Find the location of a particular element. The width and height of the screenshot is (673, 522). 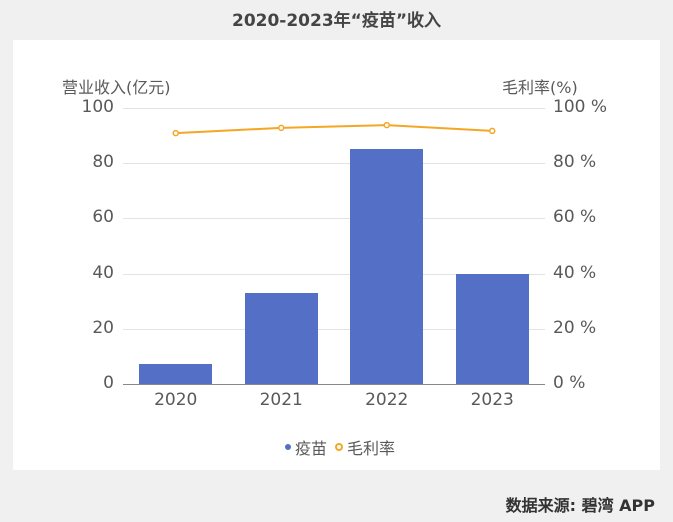

right-tick-label: 20 % is located at coordinates (575, 327).